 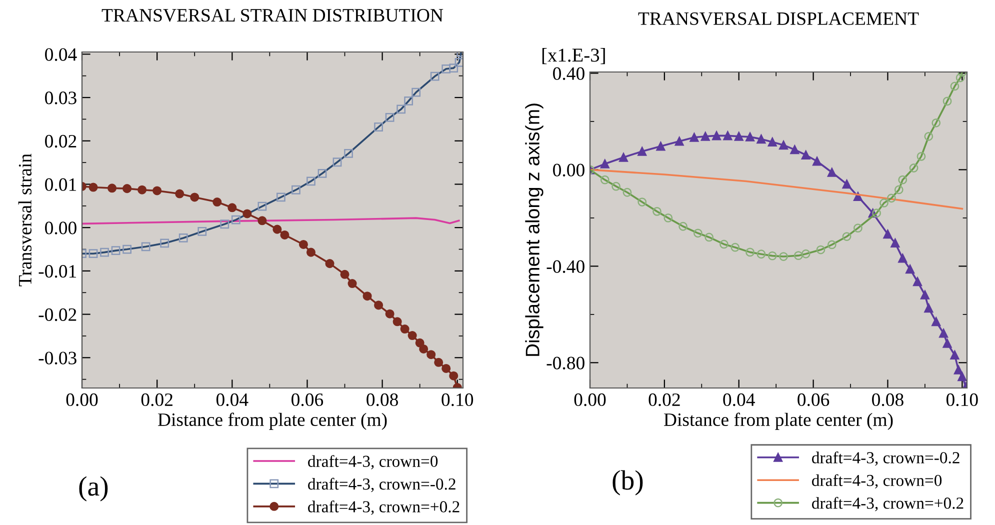 I want to click on y-tick-label: 0.40, so click(x=568, y=73).